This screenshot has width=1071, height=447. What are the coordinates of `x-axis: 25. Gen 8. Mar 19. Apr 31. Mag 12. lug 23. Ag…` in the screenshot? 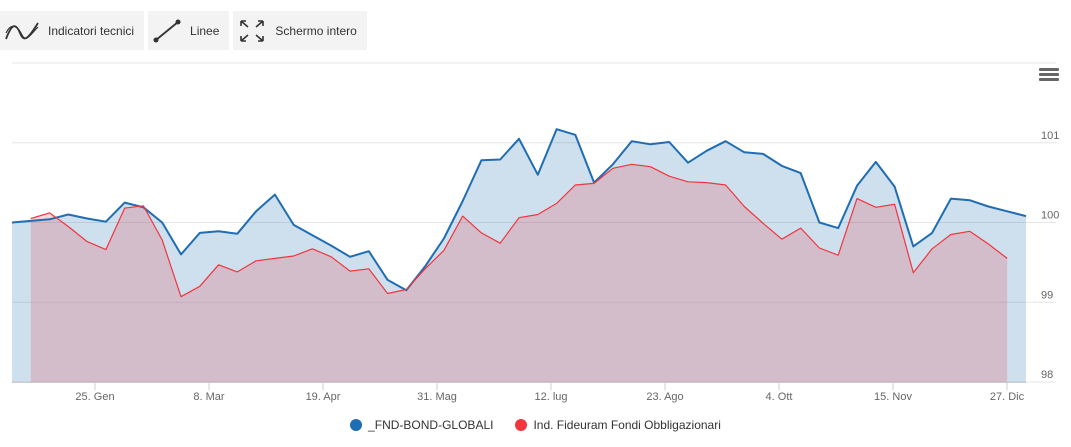 It's located at (519, 392).